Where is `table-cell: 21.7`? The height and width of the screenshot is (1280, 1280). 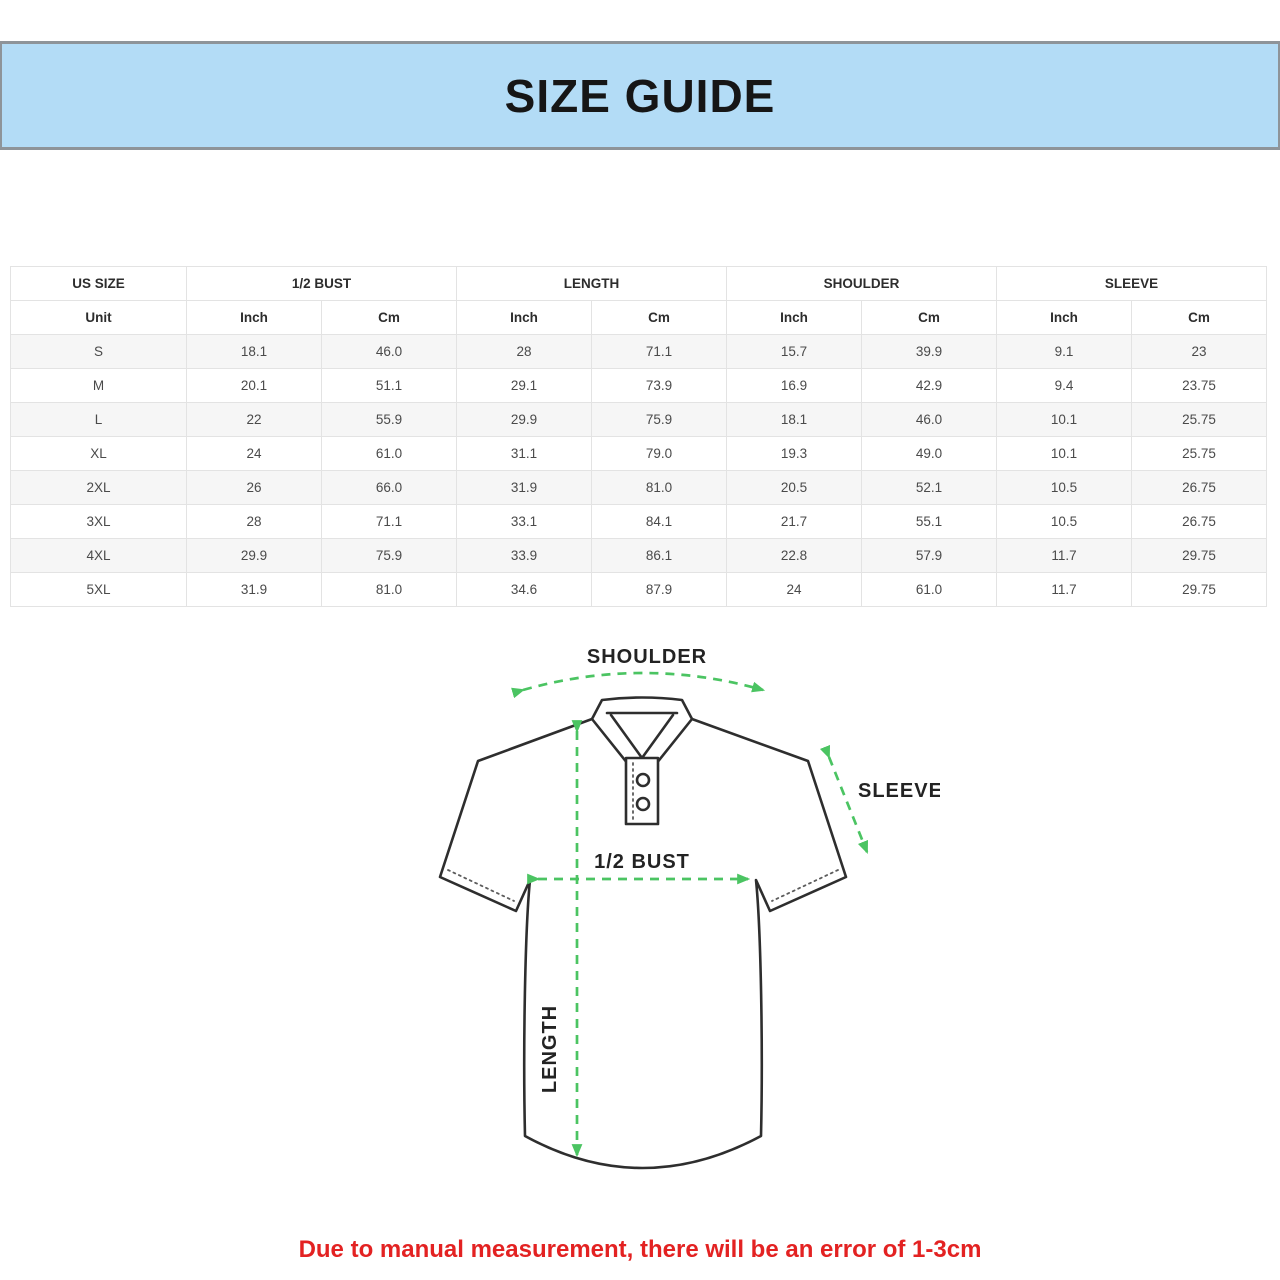
table-cell: 21.7 is located at coordinates (794, 521).